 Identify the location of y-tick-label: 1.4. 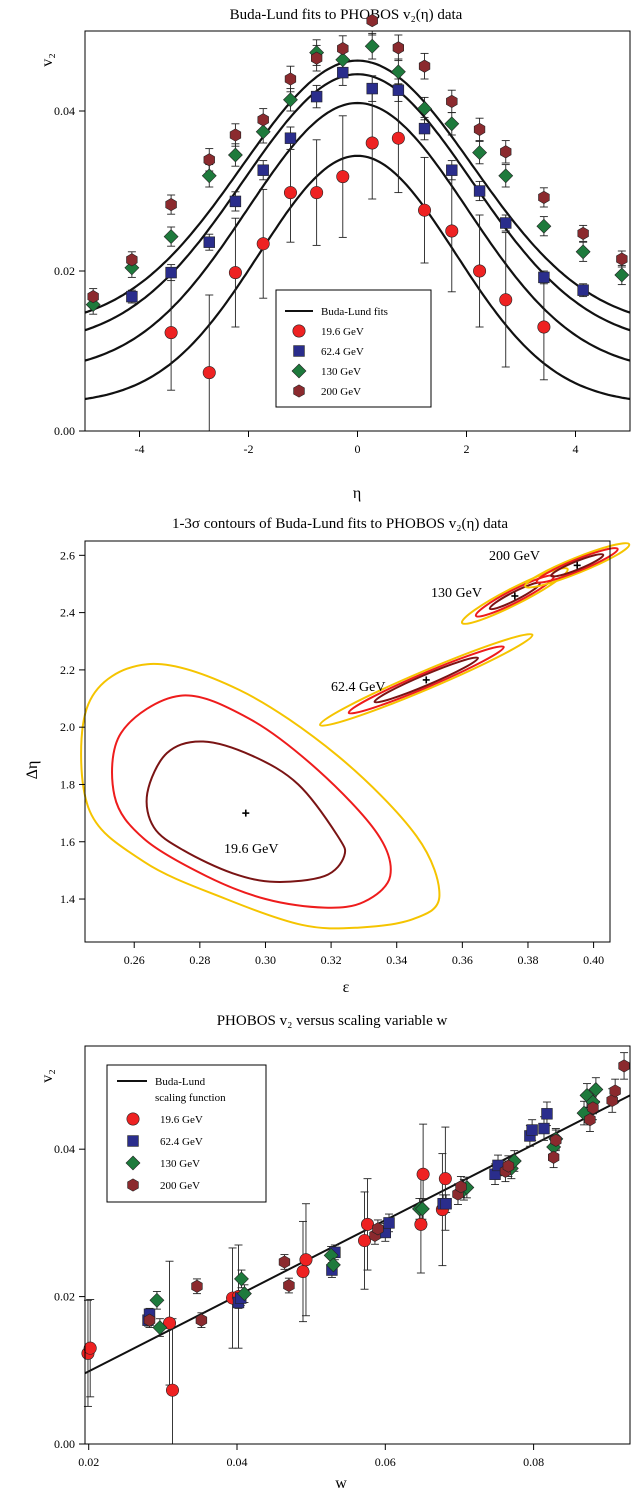
(67, 899).